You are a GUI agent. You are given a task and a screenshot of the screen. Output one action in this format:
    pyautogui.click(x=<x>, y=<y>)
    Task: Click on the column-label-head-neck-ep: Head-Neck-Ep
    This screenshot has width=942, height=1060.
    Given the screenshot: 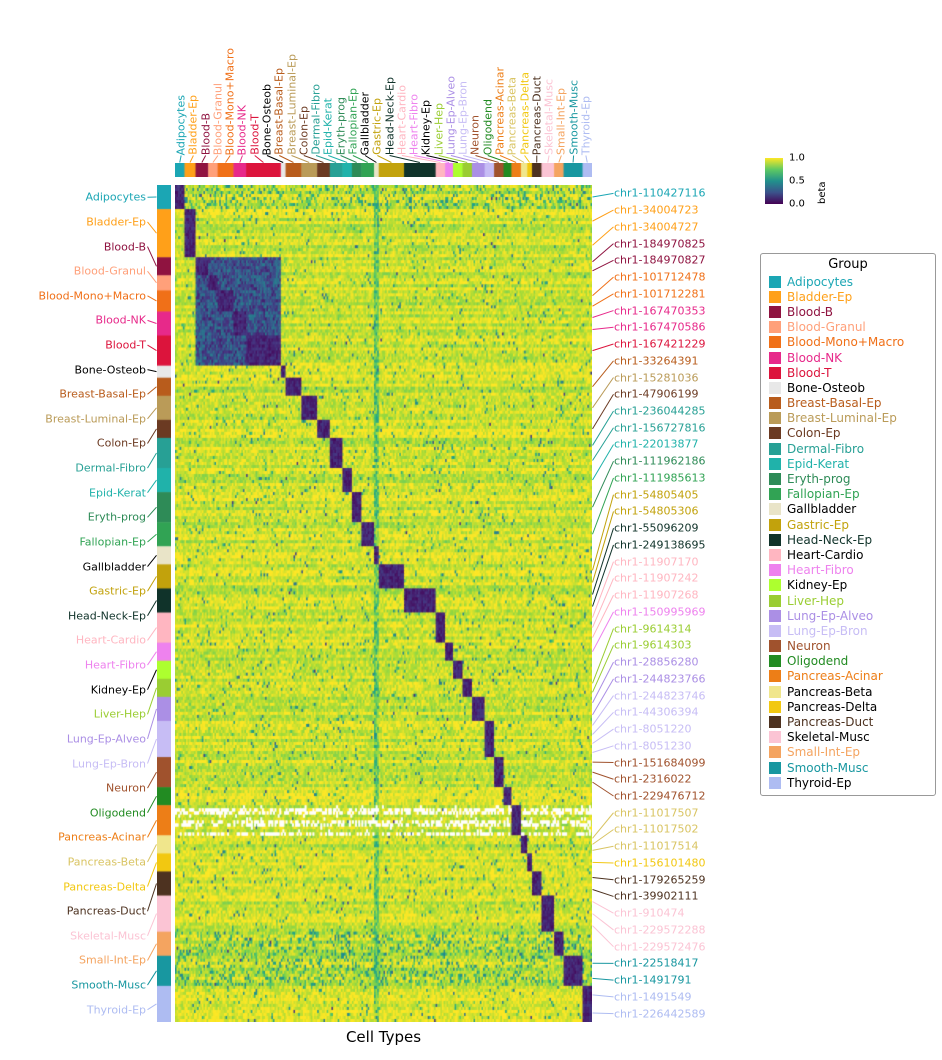 What is the action you would take?
    pyautogui.click(x=390, y=115)
    